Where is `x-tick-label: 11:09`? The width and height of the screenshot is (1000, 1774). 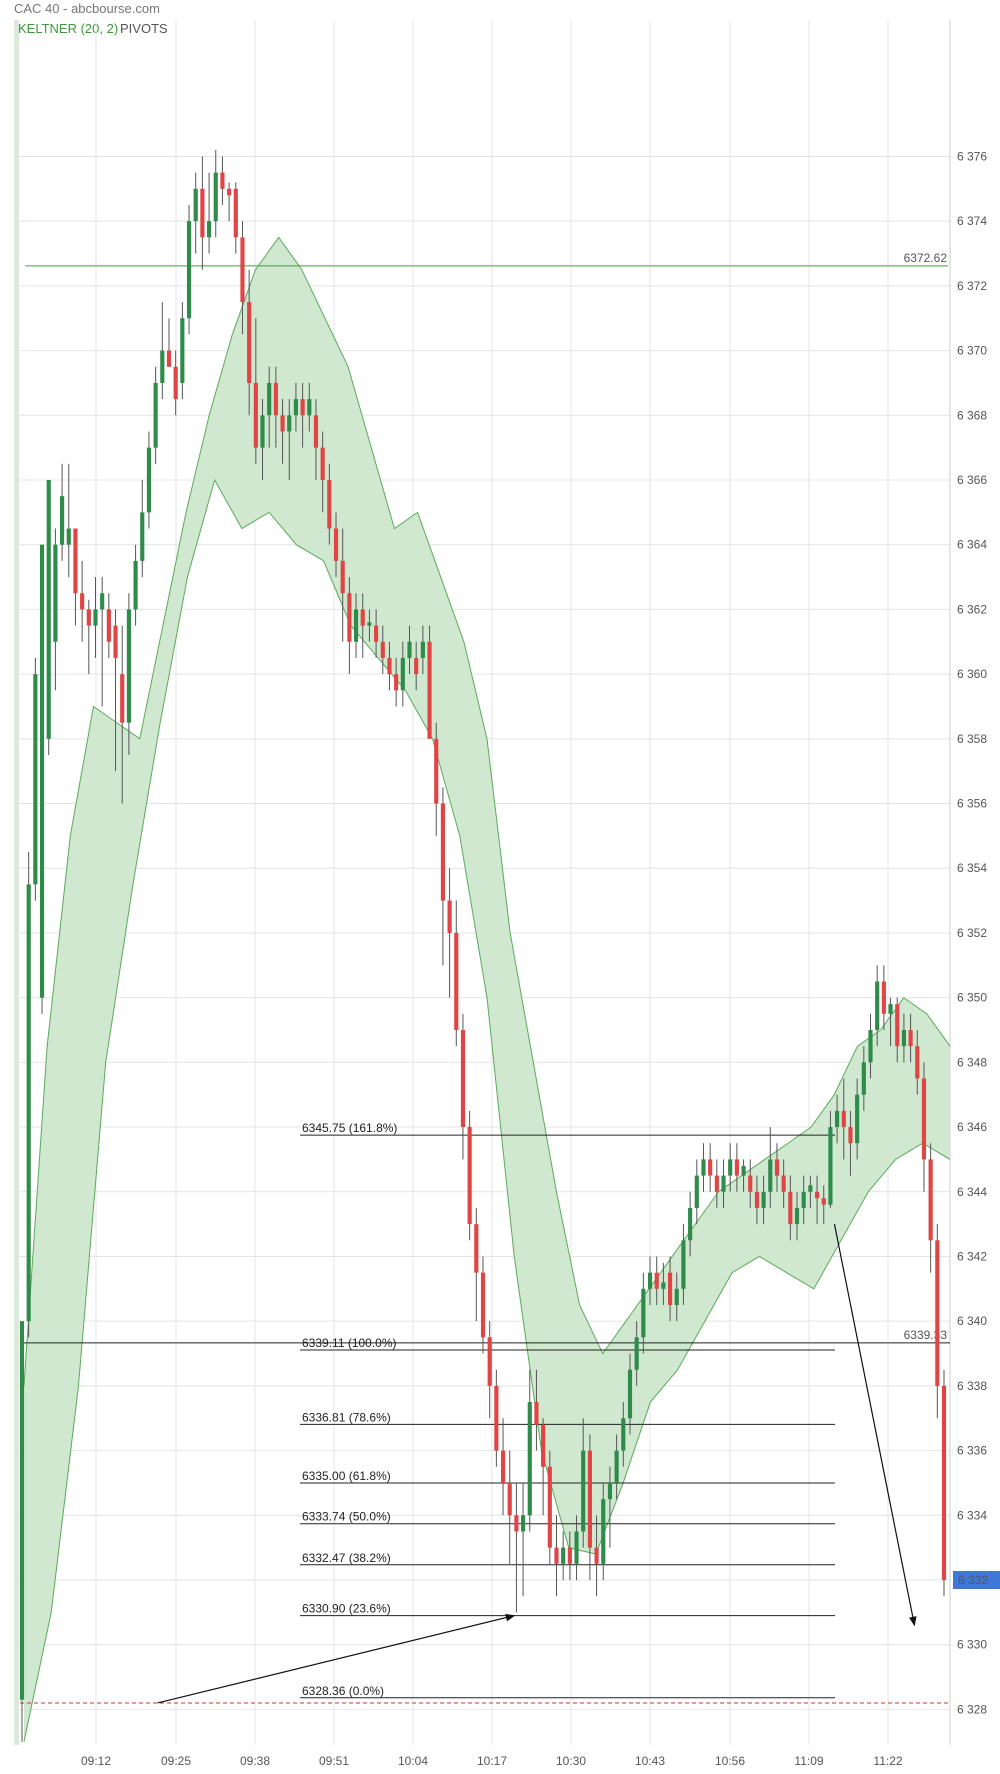
x-tick-label: 11:09 is located at coordinates (808, 1761).